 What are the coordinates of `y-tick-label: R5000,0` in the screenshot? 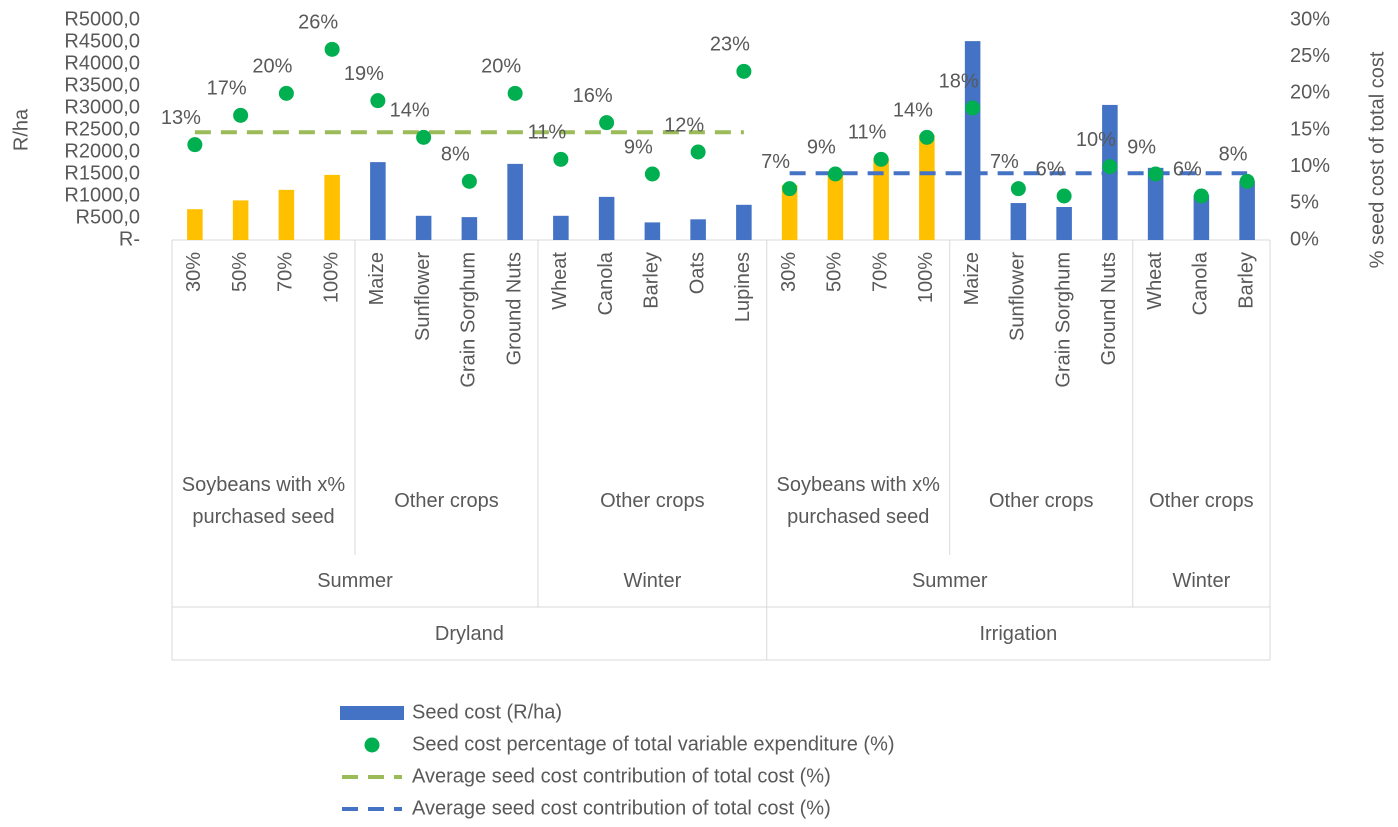 It's located at (102, 19).